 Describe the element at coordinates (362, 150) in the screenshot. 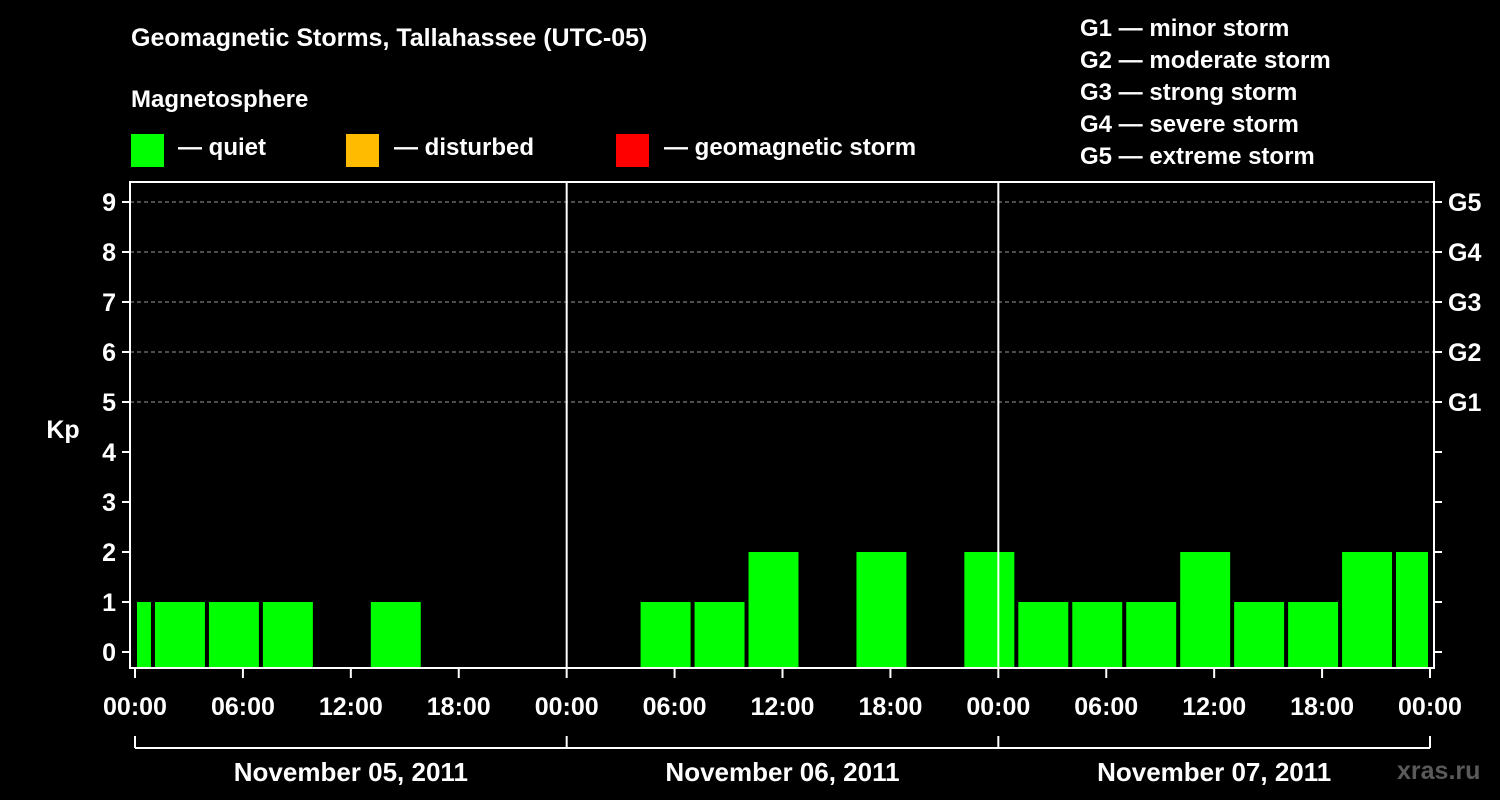

I see `legend-swatch-disturbed` at that location.